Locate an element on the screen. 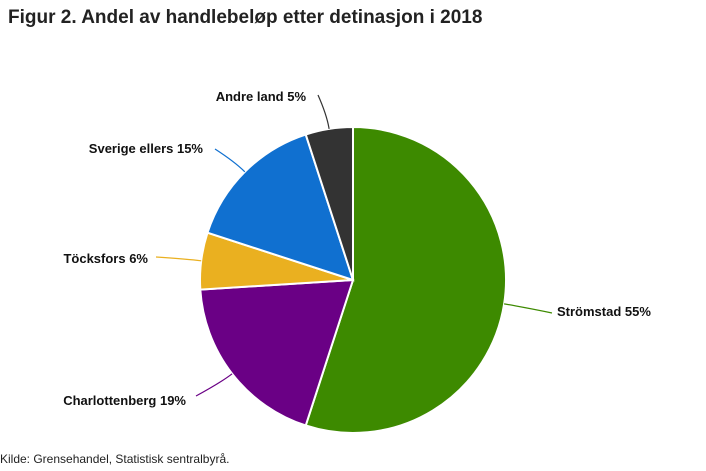 This screenshot has width=706, height=471. slice-label-str-mstad: Strömstad 55% is located at coordinates (604, 311).